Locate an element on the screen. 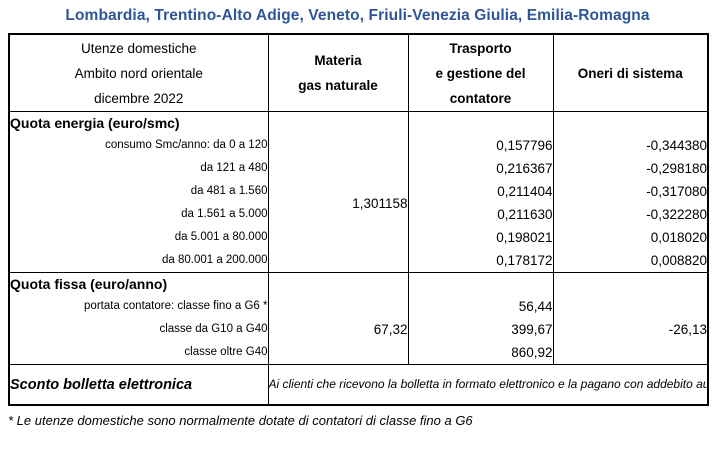 The width and height of the screenshot is (715, 455). materia-value-fissa: 67,32 is located at coordinates (338, 330).